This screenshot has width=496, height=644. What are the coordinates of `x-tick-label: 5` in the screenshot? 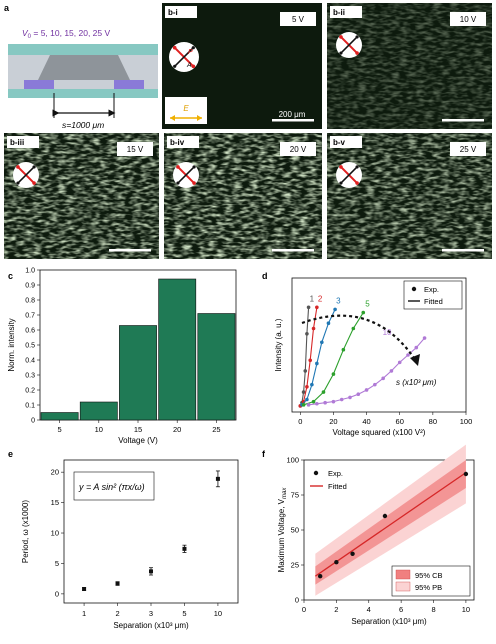 It's located at (60, 429).